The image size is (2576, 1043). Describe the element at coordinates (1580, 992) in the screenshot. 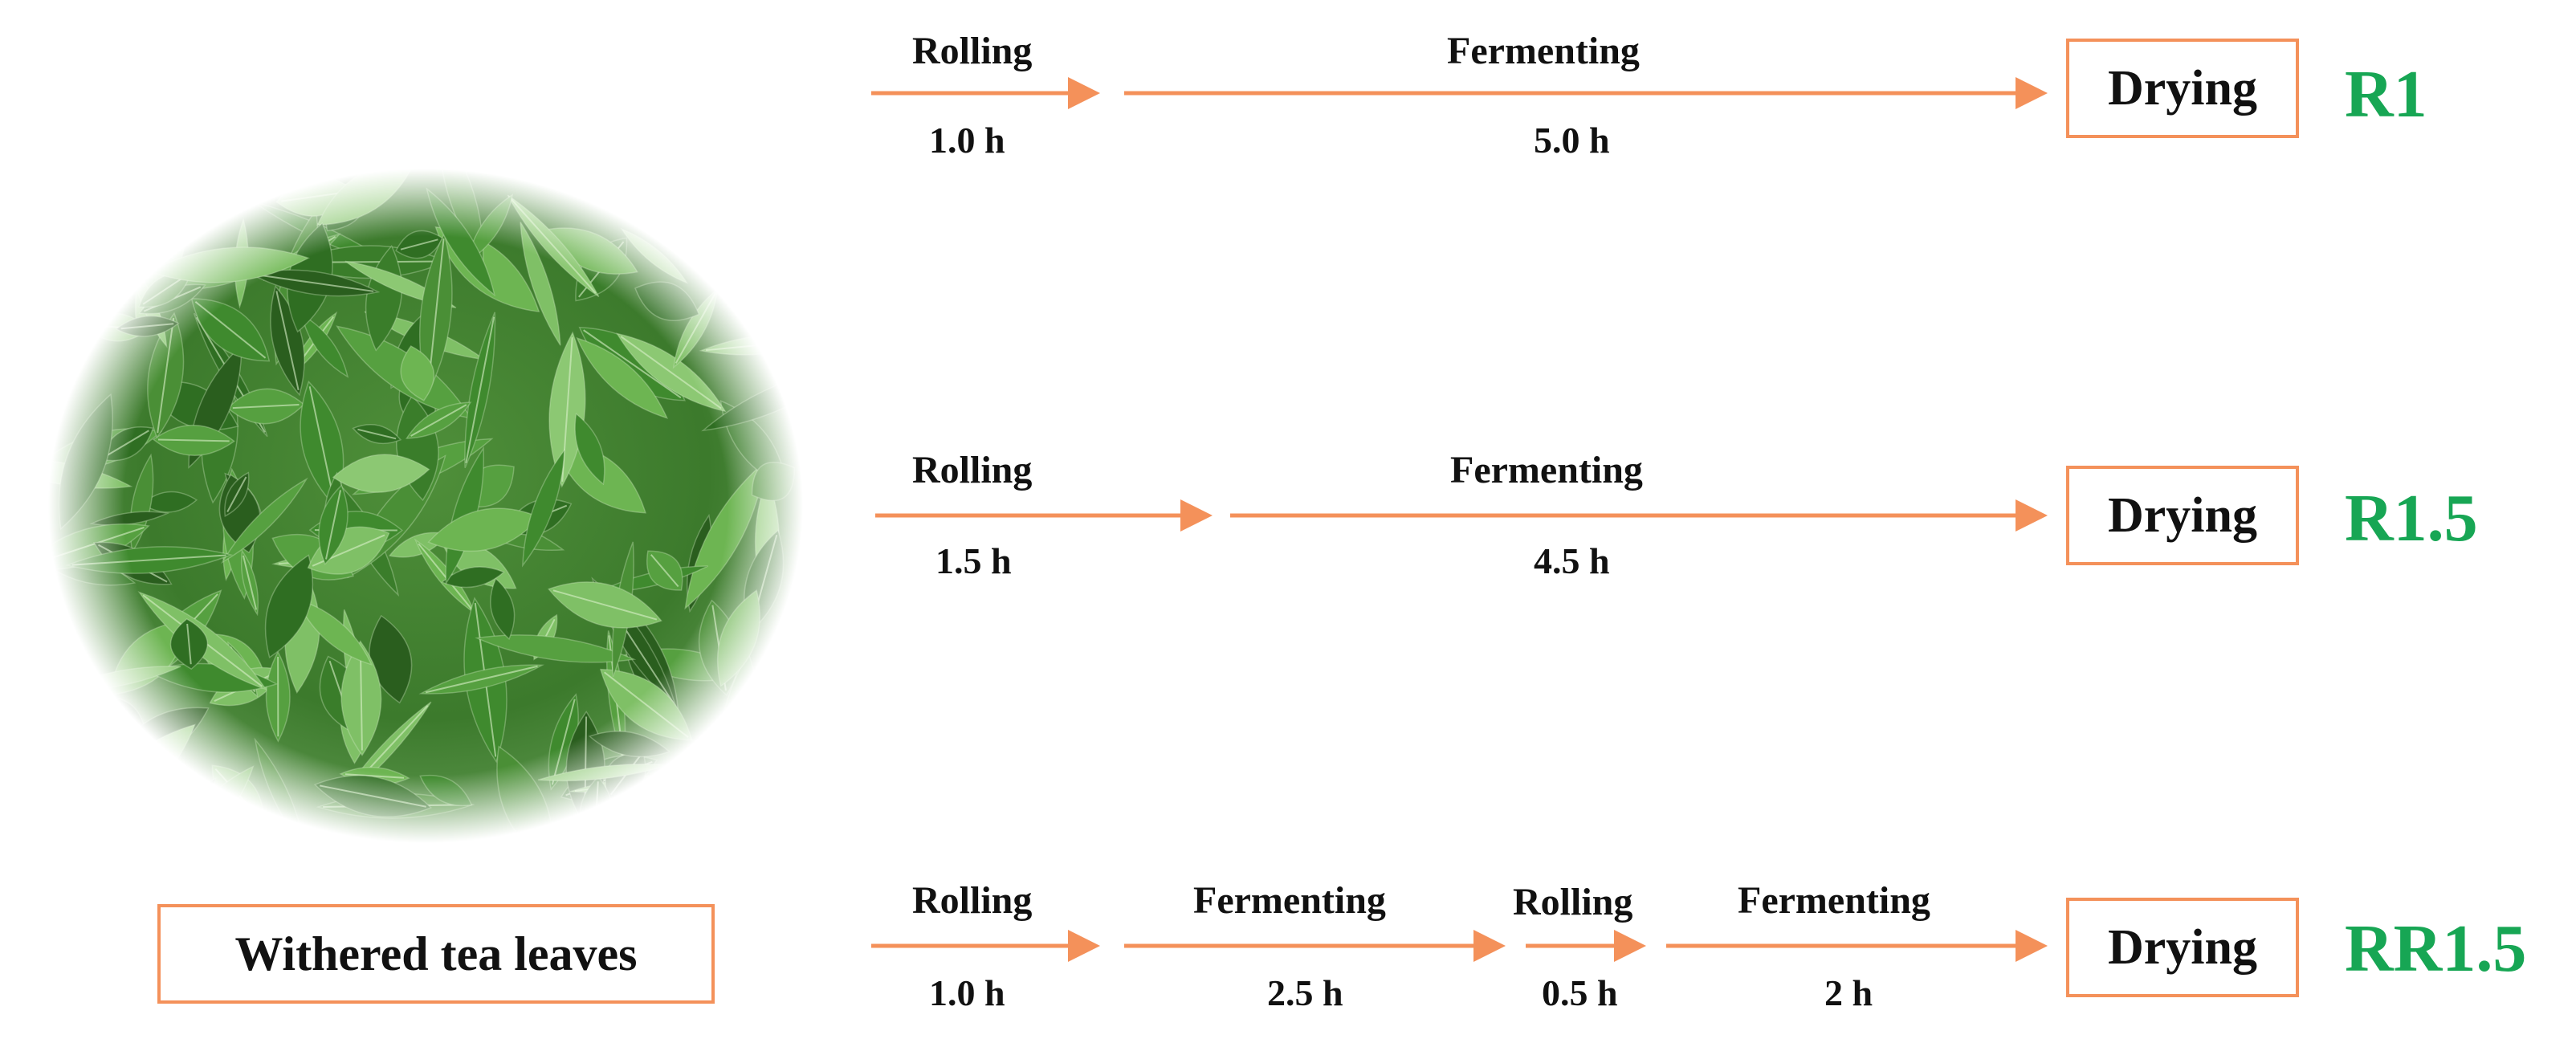

I see `route-rr15-step-3-duration: 0.5 h` at that location.